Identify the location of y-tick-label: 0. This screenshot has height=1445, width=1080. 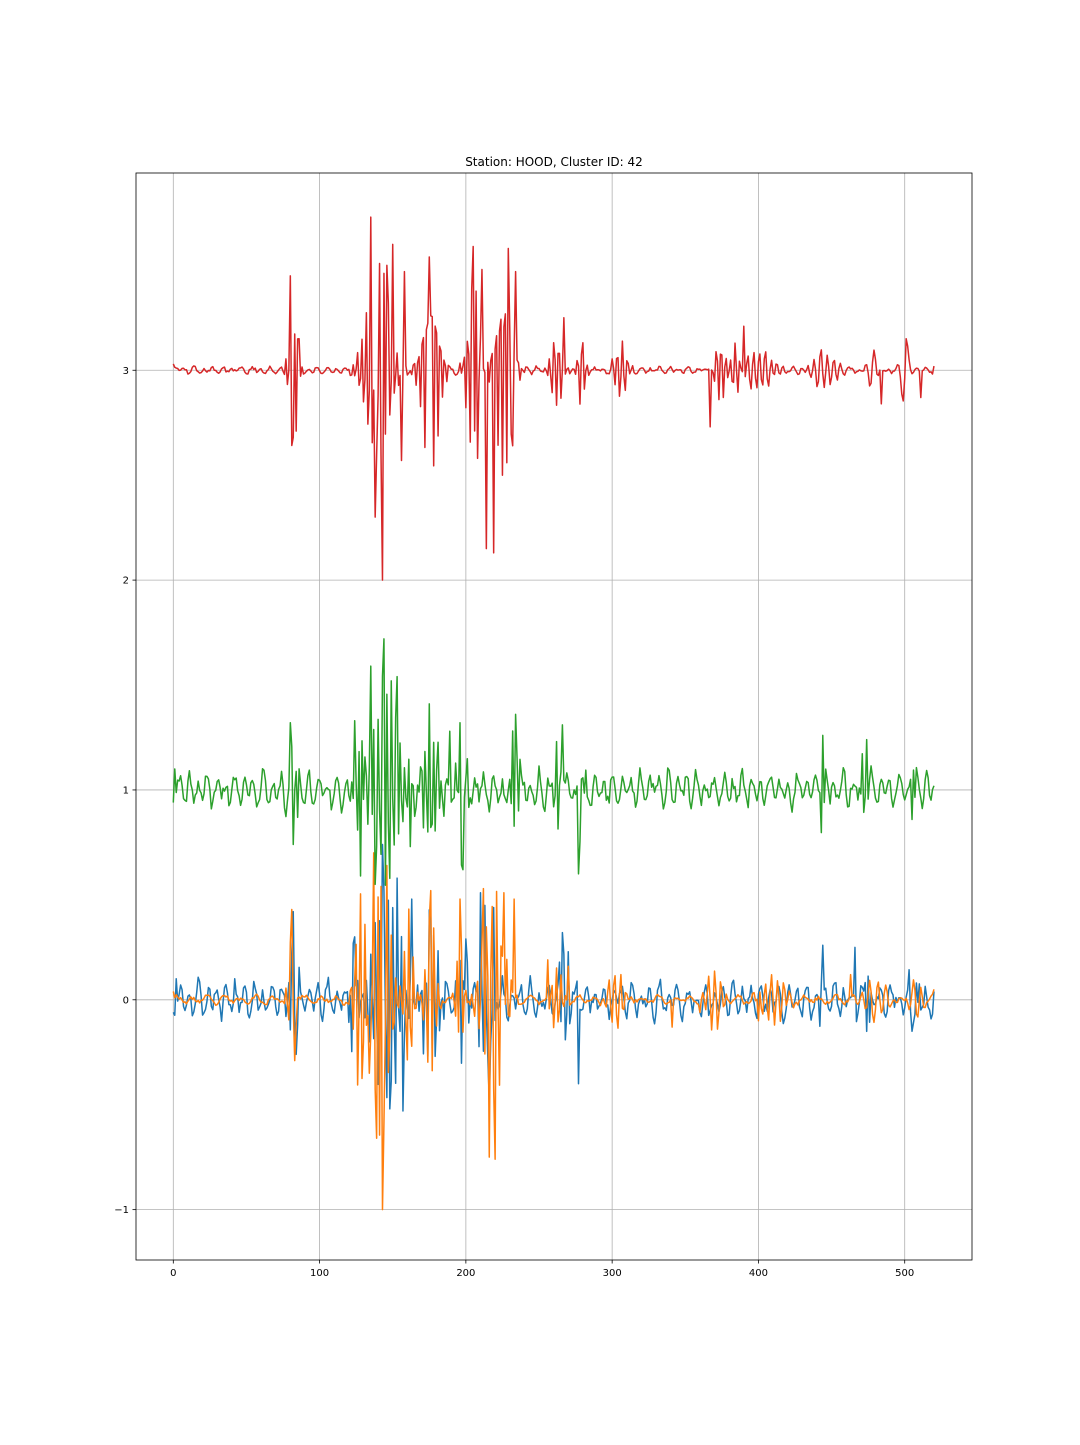
(126, 1000).